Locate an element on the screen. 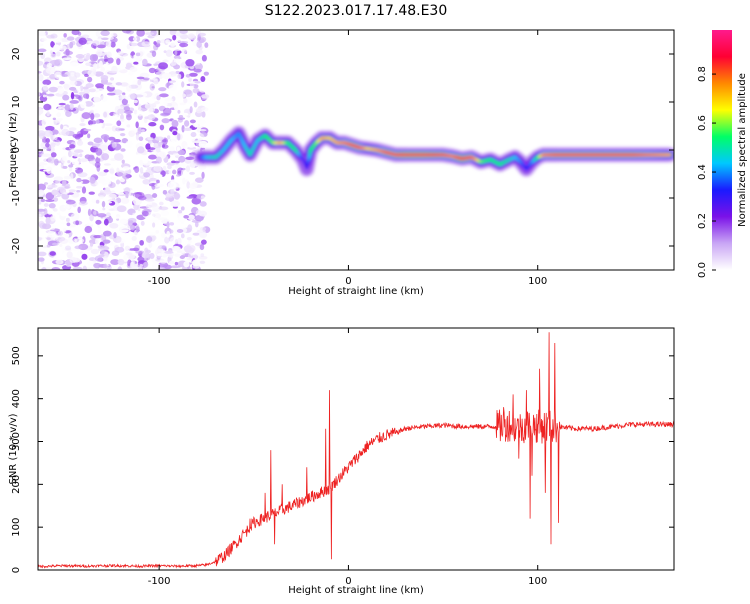 The height and width of the screenshot is (604, 750). colorbar-tick-label-2: 0.4 is located at coordinates (702, 172).